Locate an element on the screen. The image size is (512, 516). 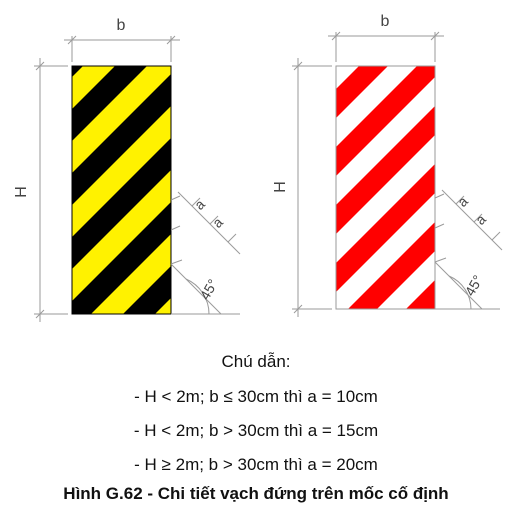
legend-line: - H ≥ 2m; b > 30cm thì a = 20cm is located at coordinates (256, 464).